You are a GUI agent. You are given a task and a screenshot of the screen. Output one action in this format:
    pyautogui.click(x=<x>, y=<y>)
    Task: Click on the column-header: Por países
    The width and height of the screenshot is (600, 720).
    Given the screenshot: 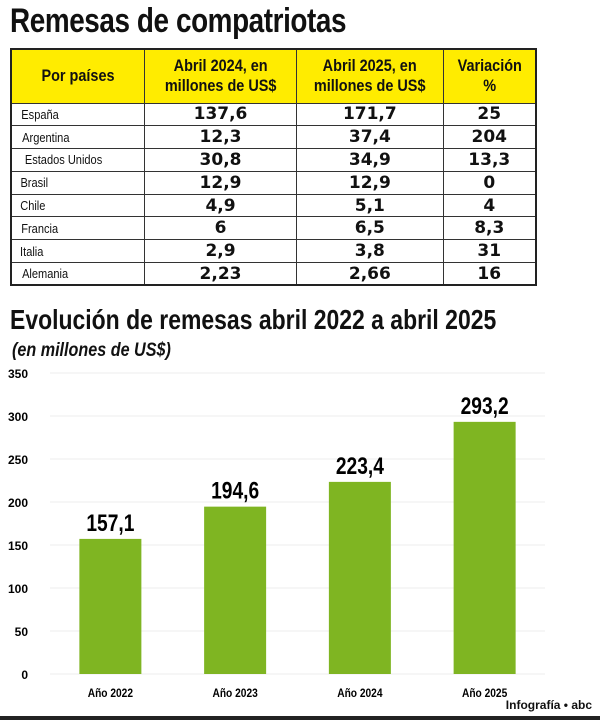 What is the action you would take?
    pyautogui.click(x=77, y=76)
    